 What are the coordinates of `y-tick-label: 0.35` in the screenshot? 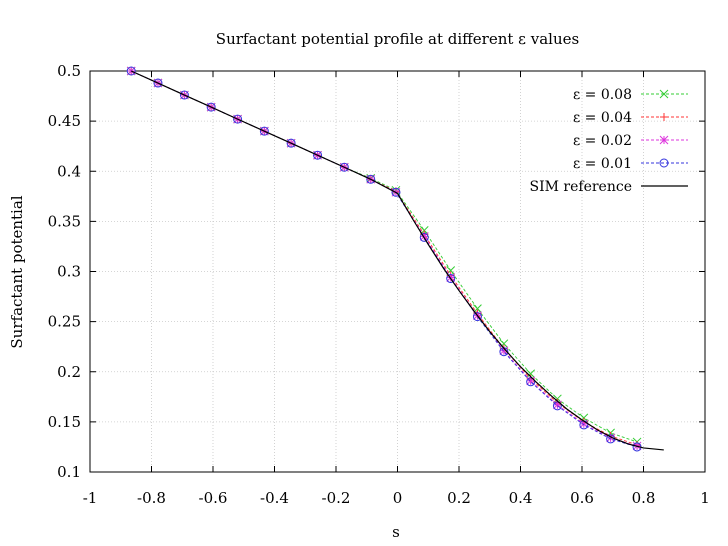 It's located at (64, 221).